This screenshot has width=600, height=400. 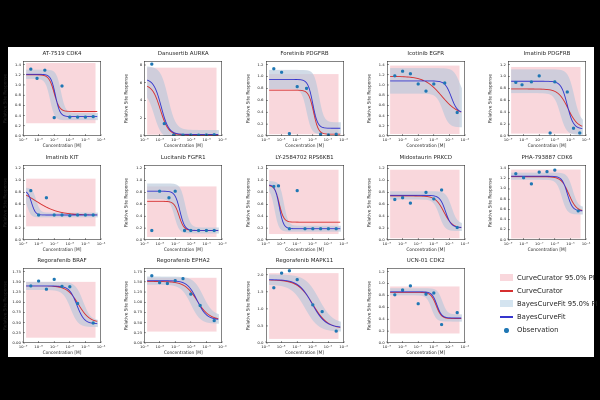 I want to click on y-tick-label: 1.75, so click(x=16, y=271).